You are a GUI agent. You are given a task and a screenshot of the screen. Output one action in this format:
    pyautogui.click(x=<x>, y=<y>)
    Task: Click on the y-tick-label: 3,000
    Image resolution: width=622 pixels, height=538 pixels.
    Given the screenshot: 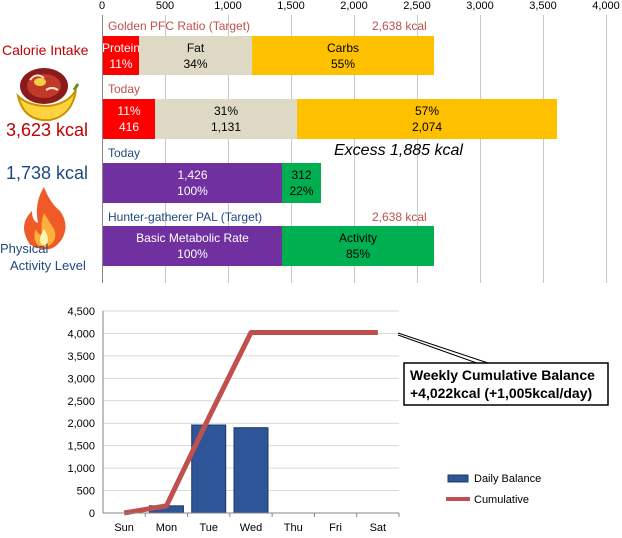 What is the action you would take?
    pyautogui.click(x=81, y=379)
    